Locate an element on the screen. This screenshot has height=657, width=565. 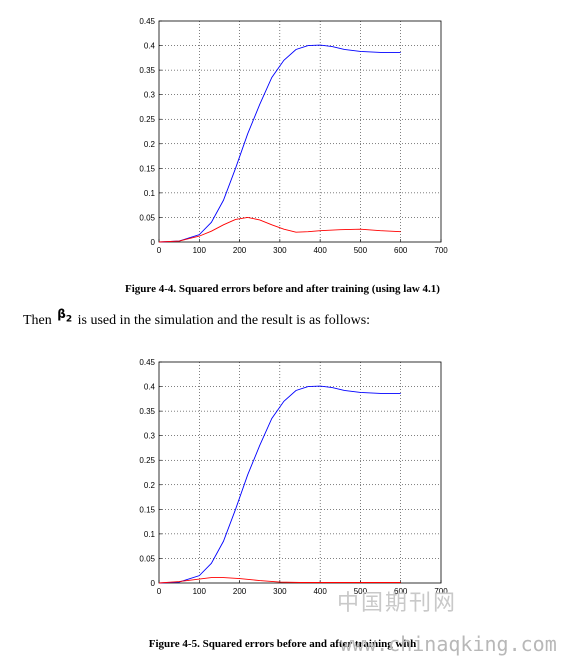
beta-subscript: 2 is located at coordinates (69, 319).